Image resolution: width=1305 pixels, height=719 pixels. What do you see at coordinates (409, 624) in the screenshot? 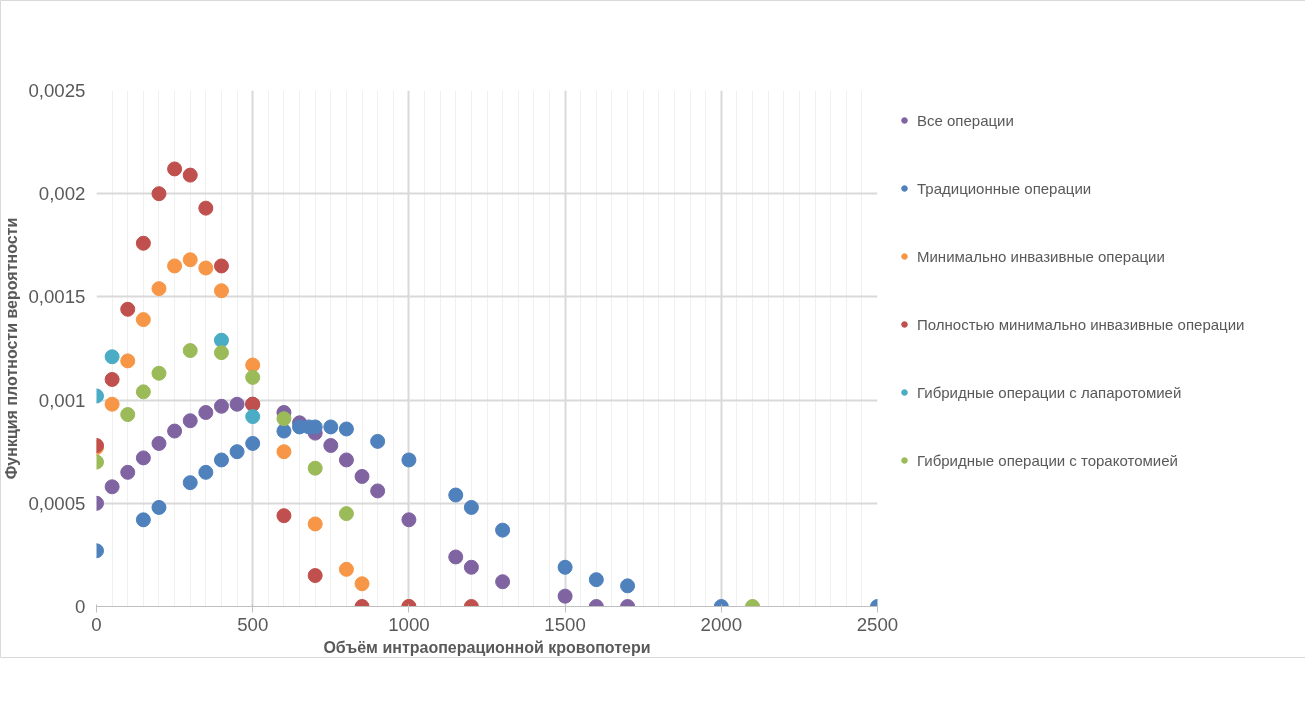
I see `x-tick-label: 1000` at bounding box center [409, 624].